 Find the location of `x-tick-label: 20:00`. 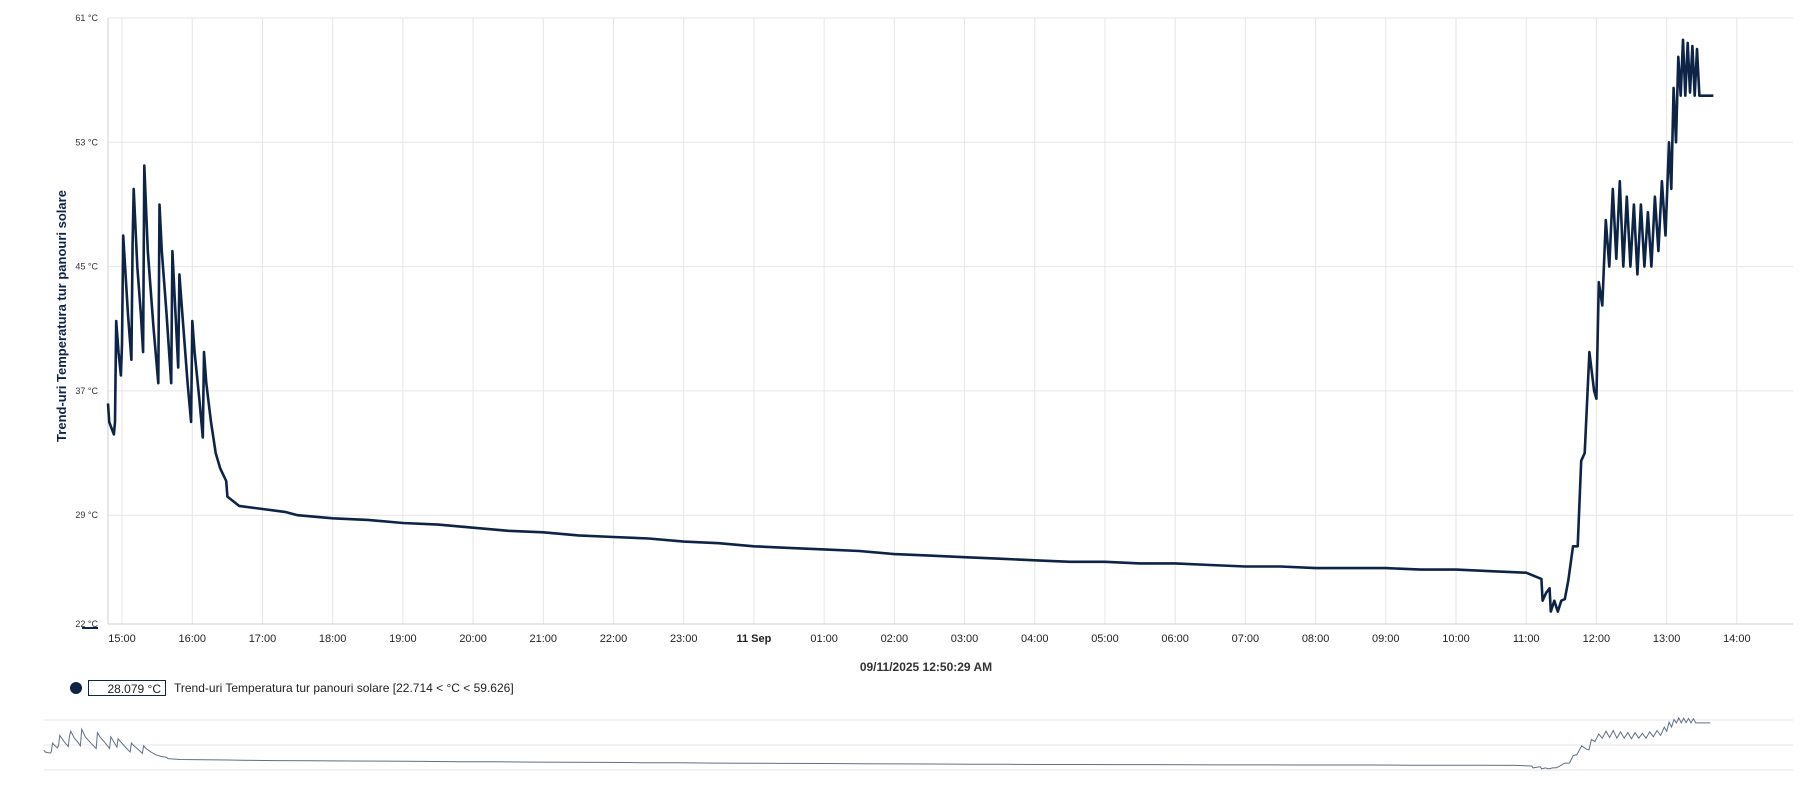

x-tick-label: 20:00 is located at coordinates (473, 639).